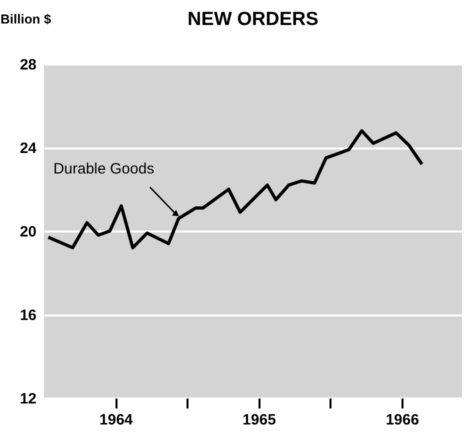  I want to click on x-tick-label: 1964, so click(116, 420).